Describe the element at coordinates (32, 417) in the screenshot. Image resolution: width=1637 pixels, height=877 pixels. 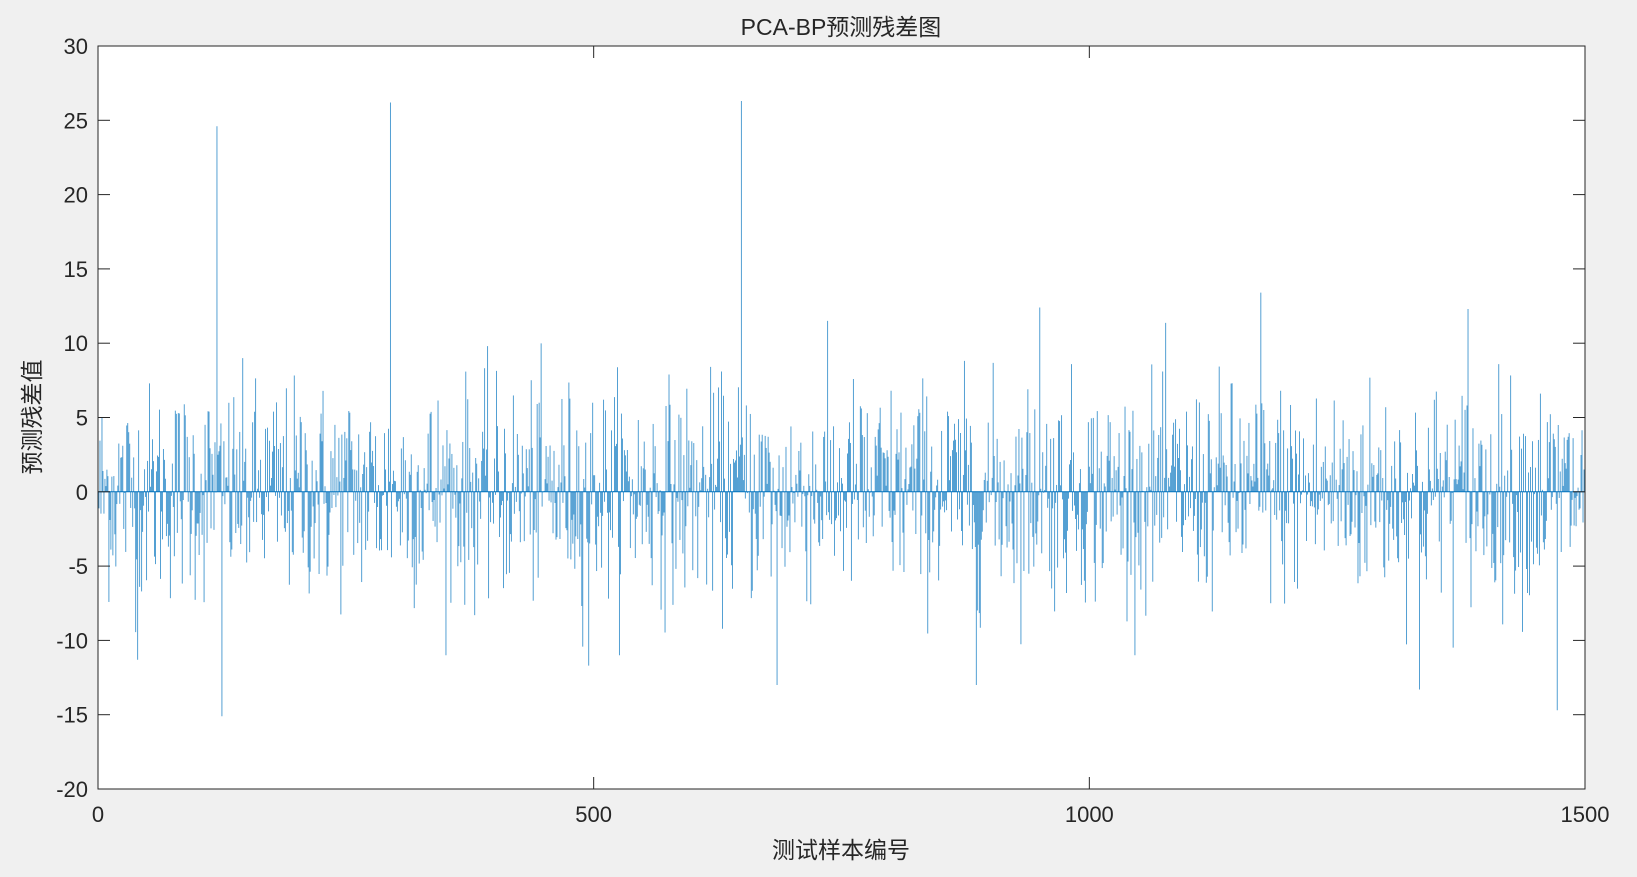
I see `y-axis-label: 预测残差值` at that location.